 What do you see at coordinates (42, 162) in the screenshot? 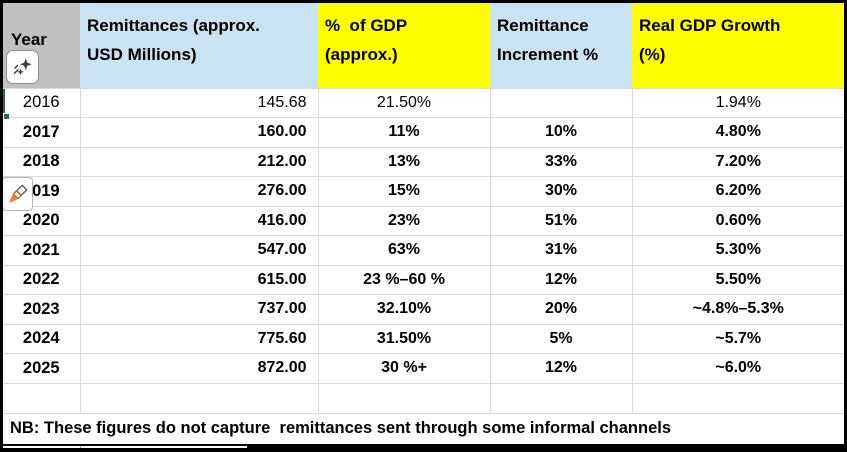
I see `cell-year: 2018` at bounding box center [42, 162].